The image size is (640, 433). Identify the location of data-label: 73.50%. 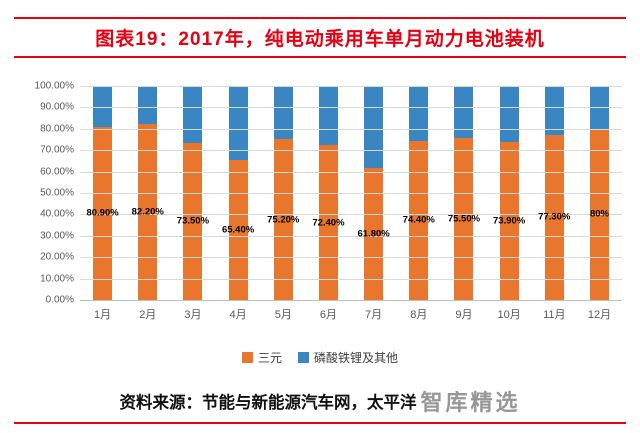
(193, 221).